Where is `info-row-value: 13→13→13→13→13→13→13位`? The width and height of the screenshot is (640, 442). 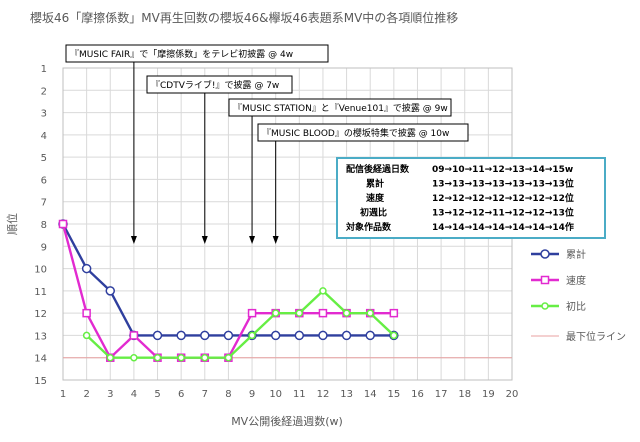 info-row-value: 13→13→13→13→13→13→13位 is located at coordinates (503, 184).